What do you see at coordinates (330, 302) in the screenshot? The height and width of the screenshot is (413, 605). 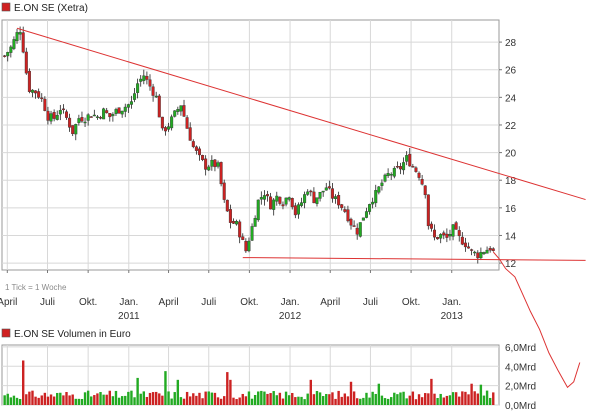 I see `x-tick-label: April` at bounding box center [330, 302].